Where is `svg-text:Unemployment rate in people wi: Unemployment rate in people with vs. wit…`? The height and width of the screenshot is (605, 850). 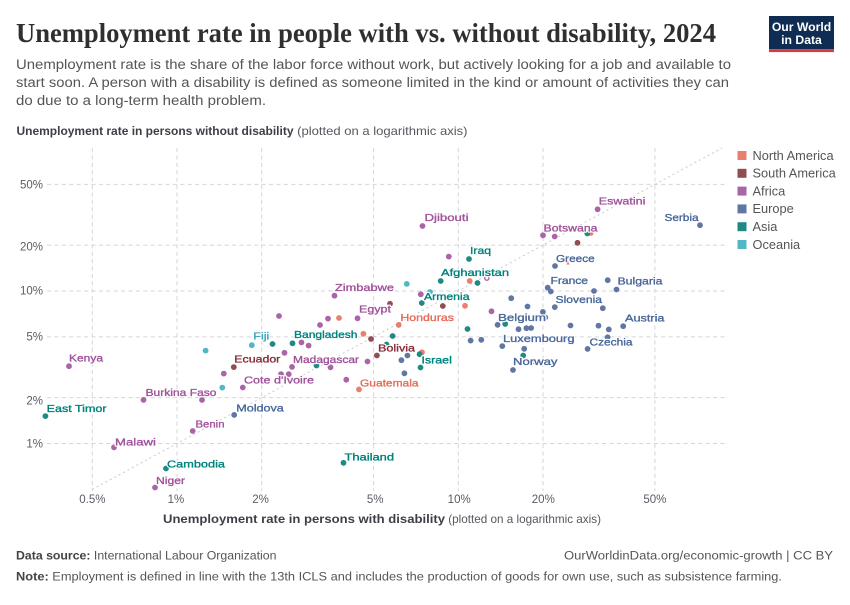 svg-text:Unemployment rate in people wi: Unemployment rate in people with vs. wit… is located at coordinates (366, 32).